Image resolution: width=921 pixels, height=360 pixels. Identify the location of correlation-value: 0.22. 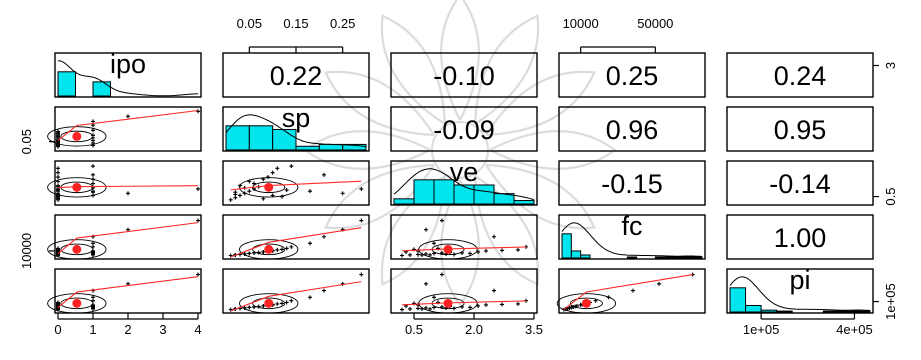
(296, 76).